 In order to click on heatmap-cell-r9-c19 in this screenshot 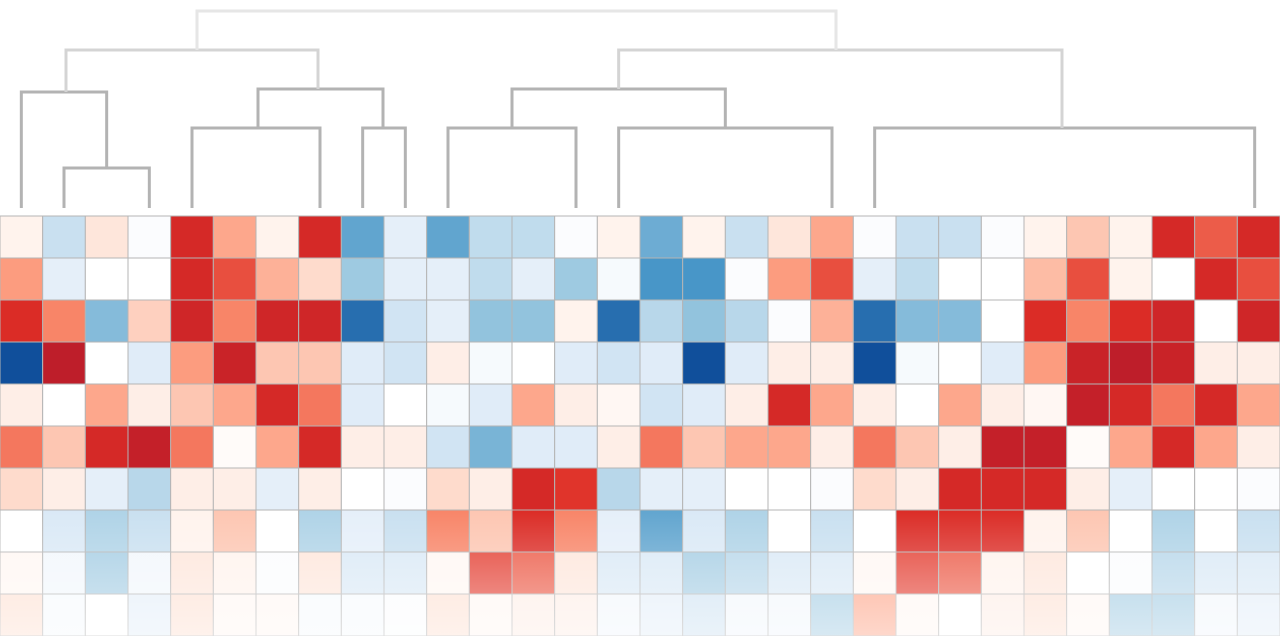, I will do `click(832, 614)`.